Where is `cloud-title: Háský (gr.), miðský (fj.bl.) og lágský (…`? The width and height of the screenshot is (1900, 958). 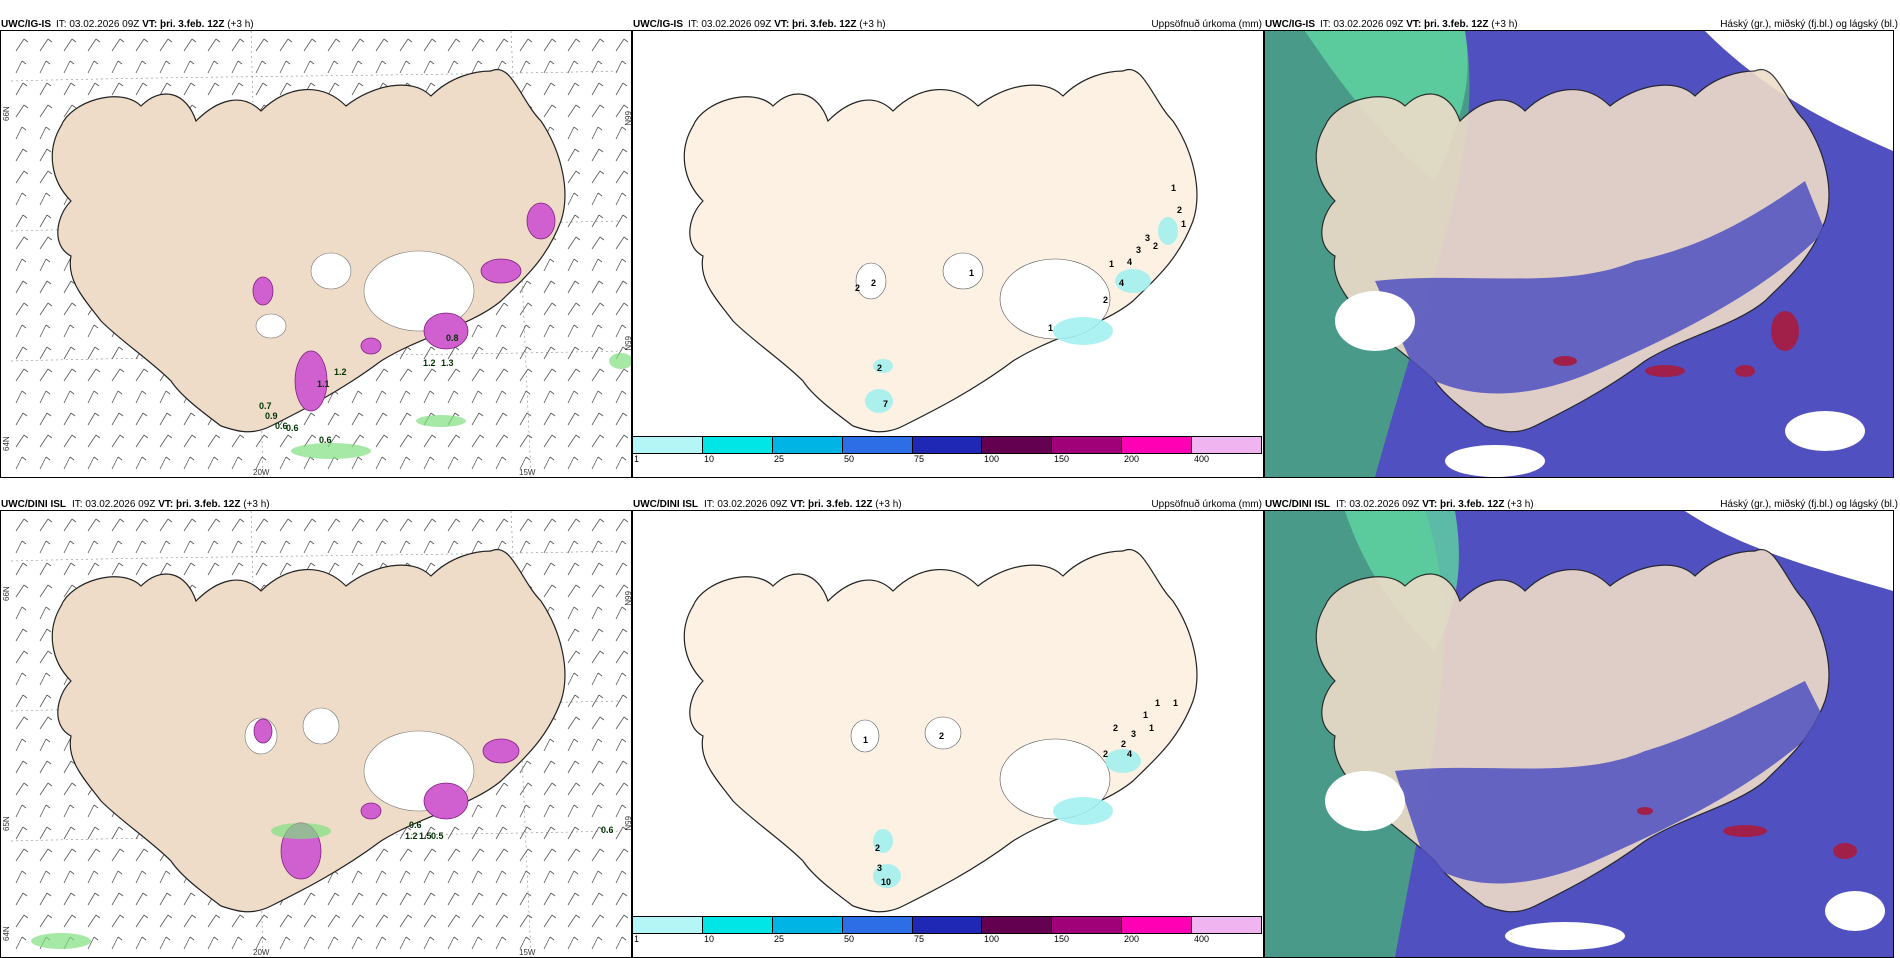
cloud-title: Háský (gr.), miðský (fj.bl.) og lágský (… is located at coordinates (1809, 504).